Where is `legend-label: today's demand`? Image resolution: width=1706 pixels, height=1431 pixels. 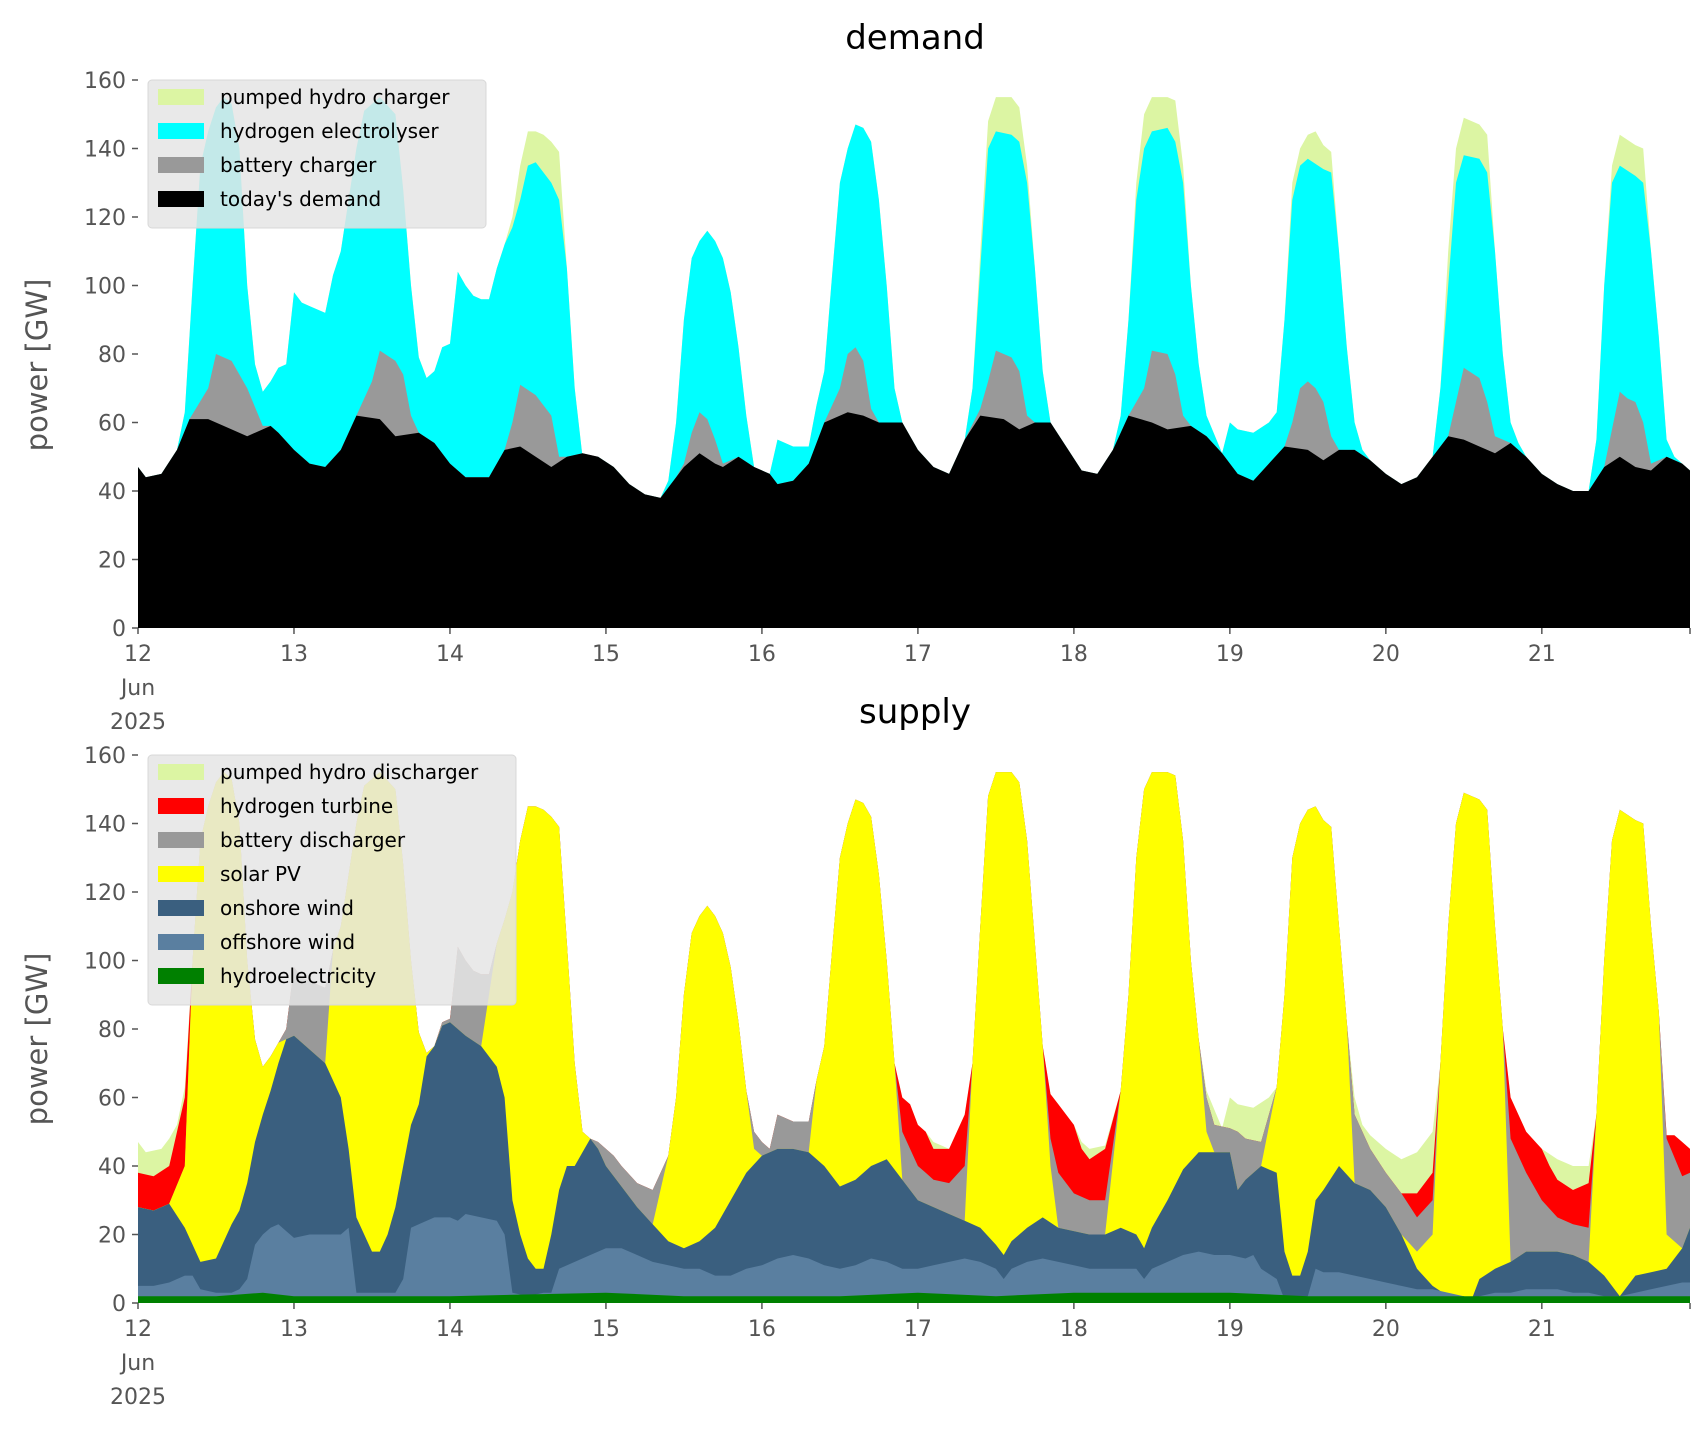
legend-label: today's demand is located at coordinates (300, 199).